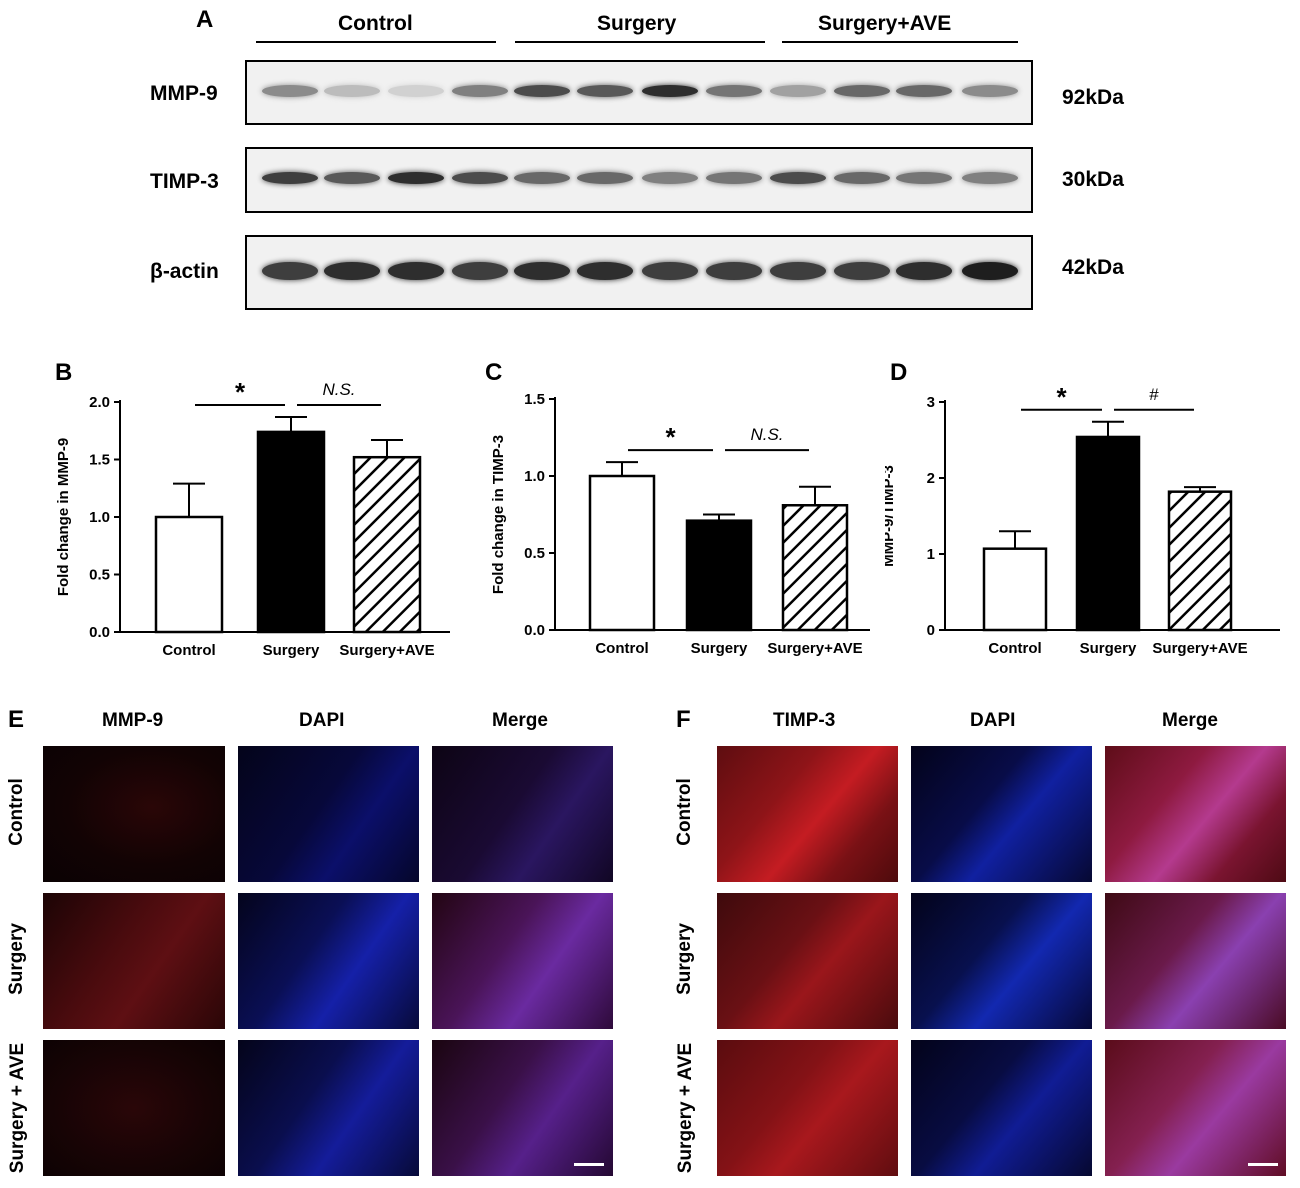 This screenshot has width=1300, height=1188. I want to click on blot-actin, so click(639, 272).